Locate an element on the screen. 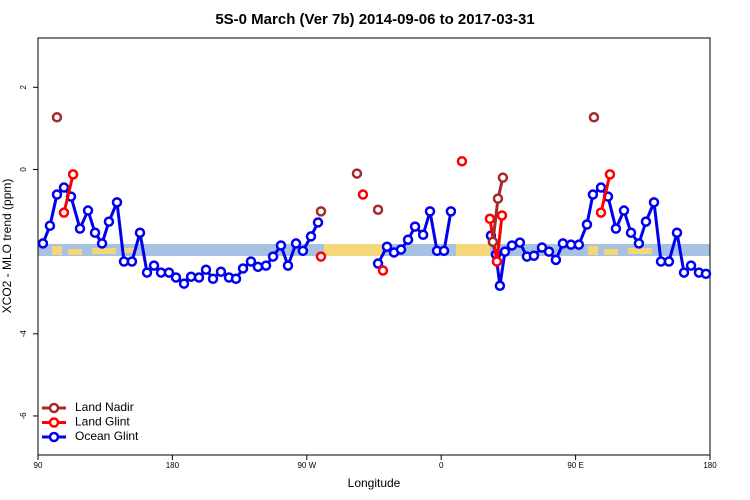 Image resolution: width=750 pixels, height=500 pixels. y-tick-label: 0 is located at coordinates (23, 169).